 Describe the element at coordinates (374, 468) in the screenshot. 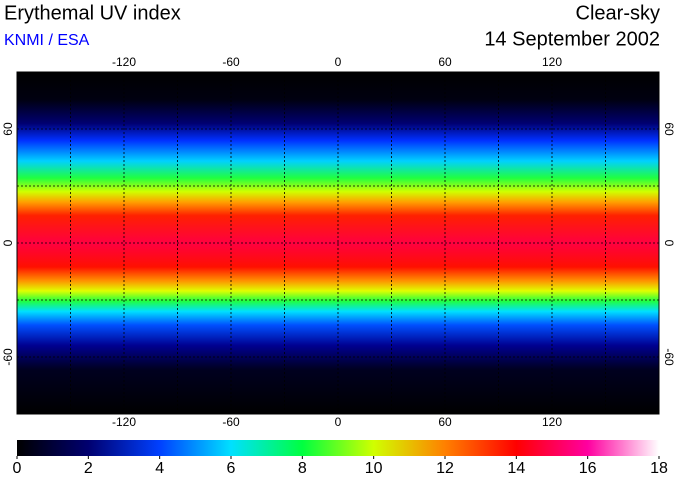

I see `colorbar-tick-label: 10` at that location.